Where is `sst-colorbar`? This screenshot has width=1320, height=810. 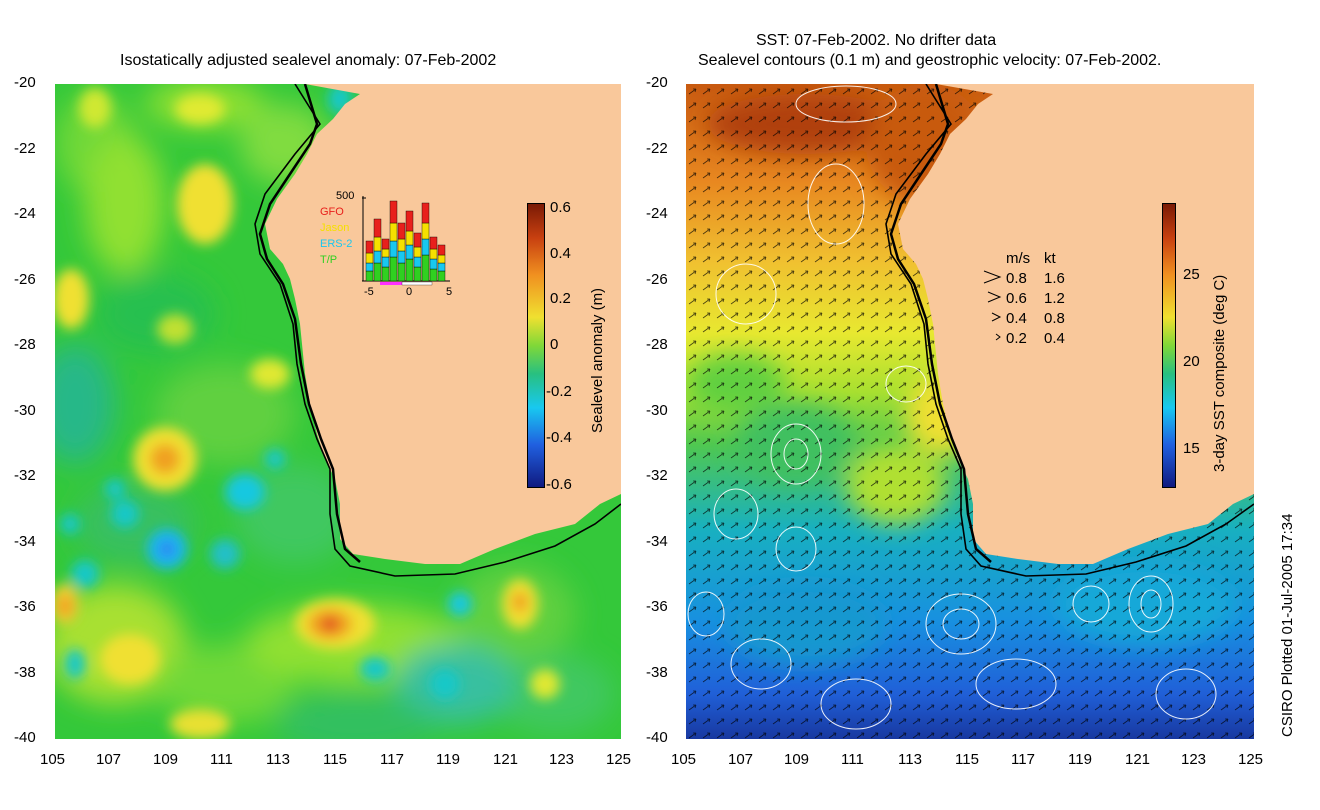
sst-colorbar is located at coordinates (1169, 345).